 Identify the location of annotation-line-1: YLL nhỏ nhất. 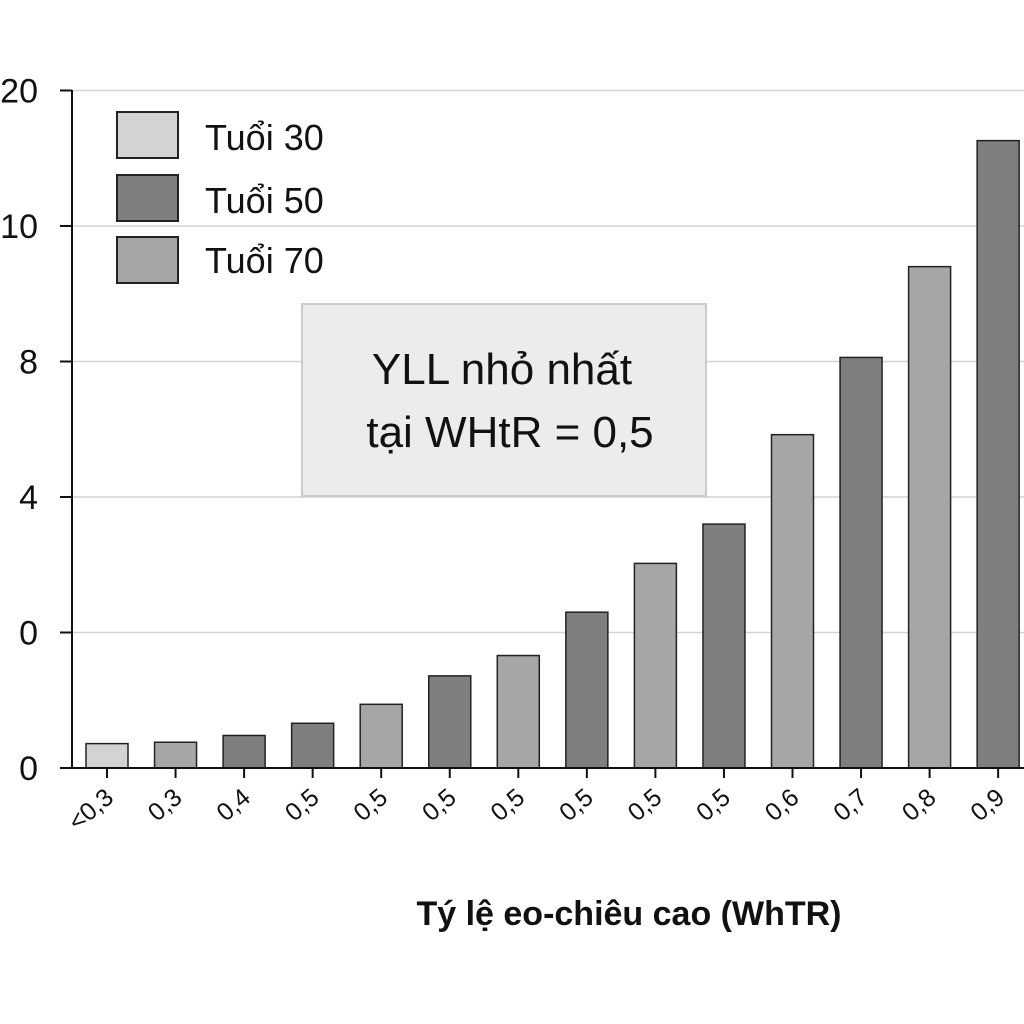
(502, 369).